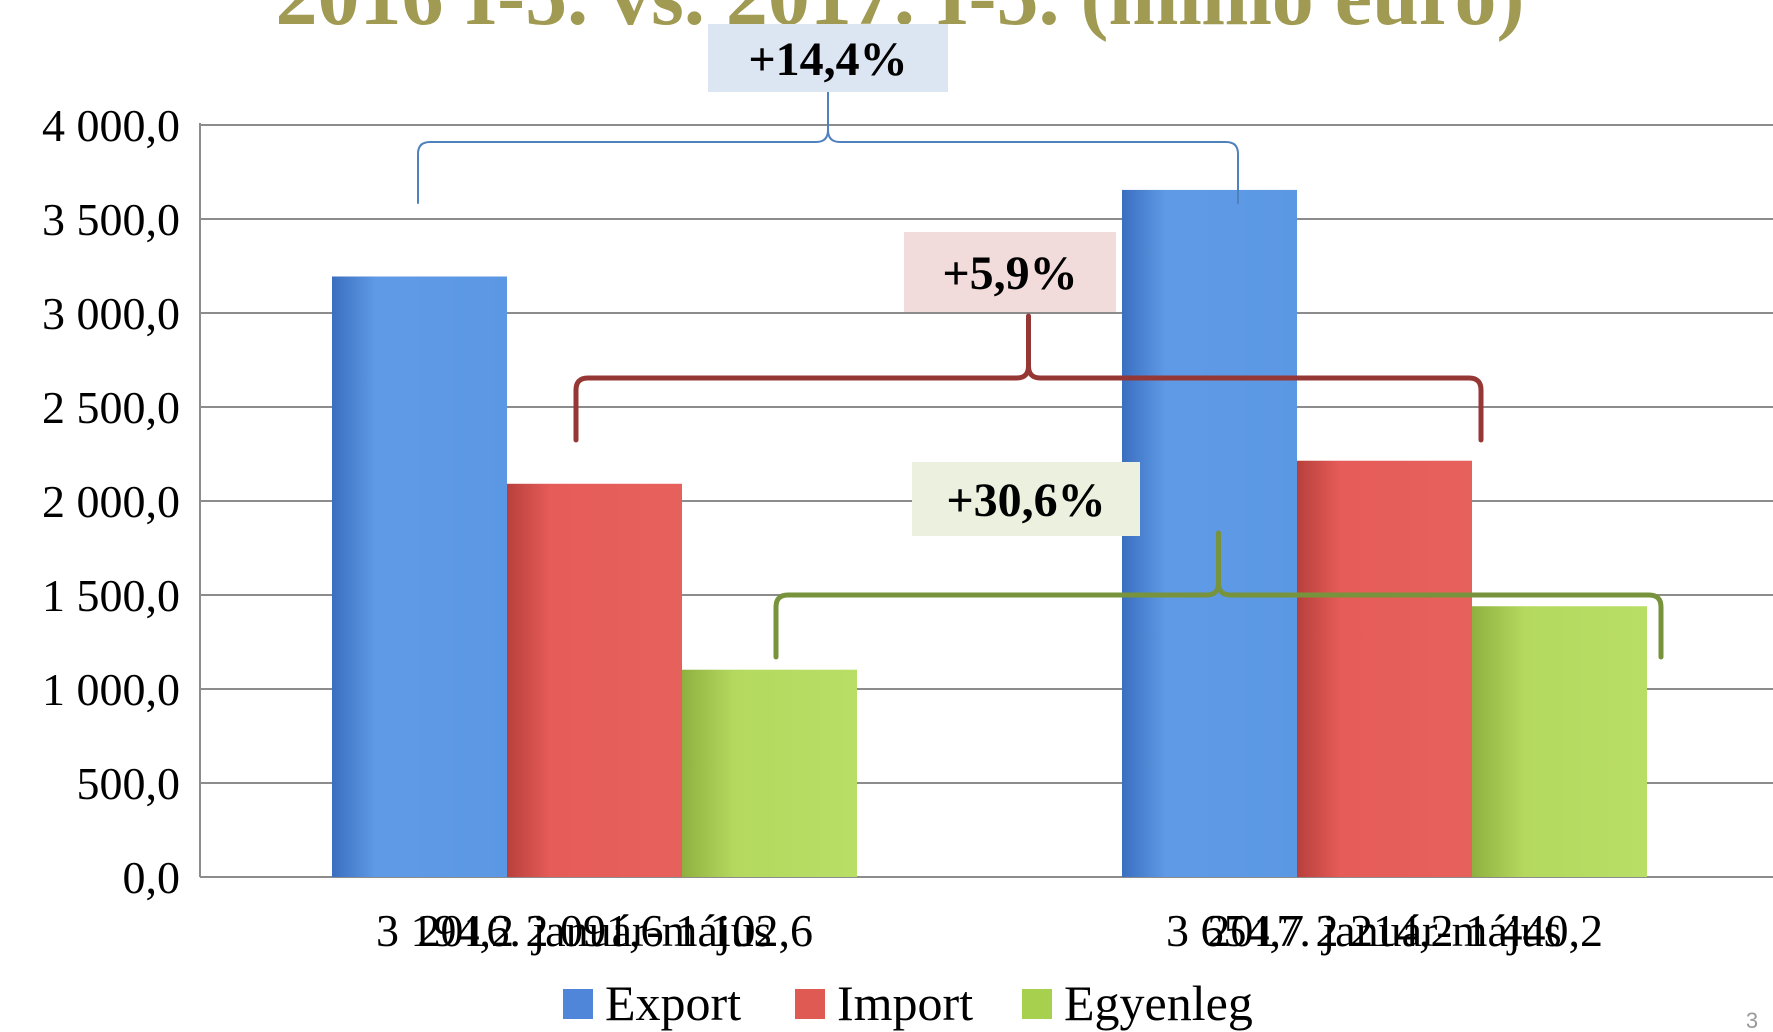 This screenshot has width=1773, height=1032. What do you see at coordinates (828, 147) in the screenshot?
I see `brace-export` at bounding box center [828, 147].